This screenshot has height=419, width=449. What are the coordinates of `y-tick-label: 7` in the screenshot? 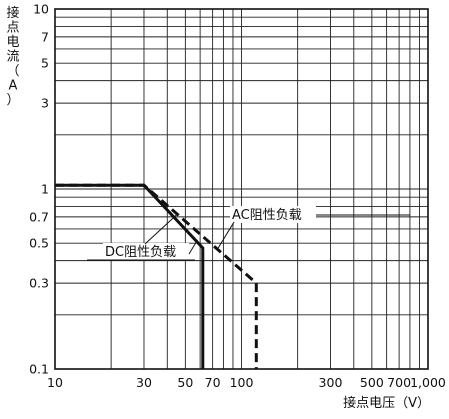 It's located at (45, 36).